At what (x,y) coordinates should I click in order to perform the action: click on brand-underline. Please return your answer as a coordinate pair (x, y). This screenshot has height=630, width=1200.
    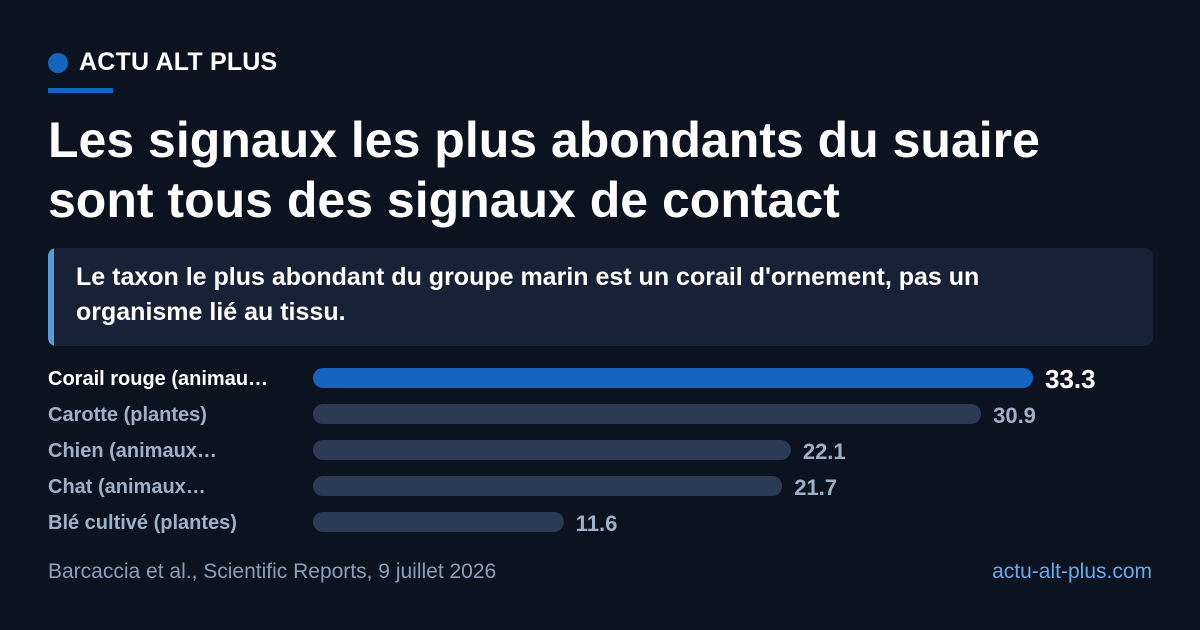
    Looking at the image, I should click on (80, 90).